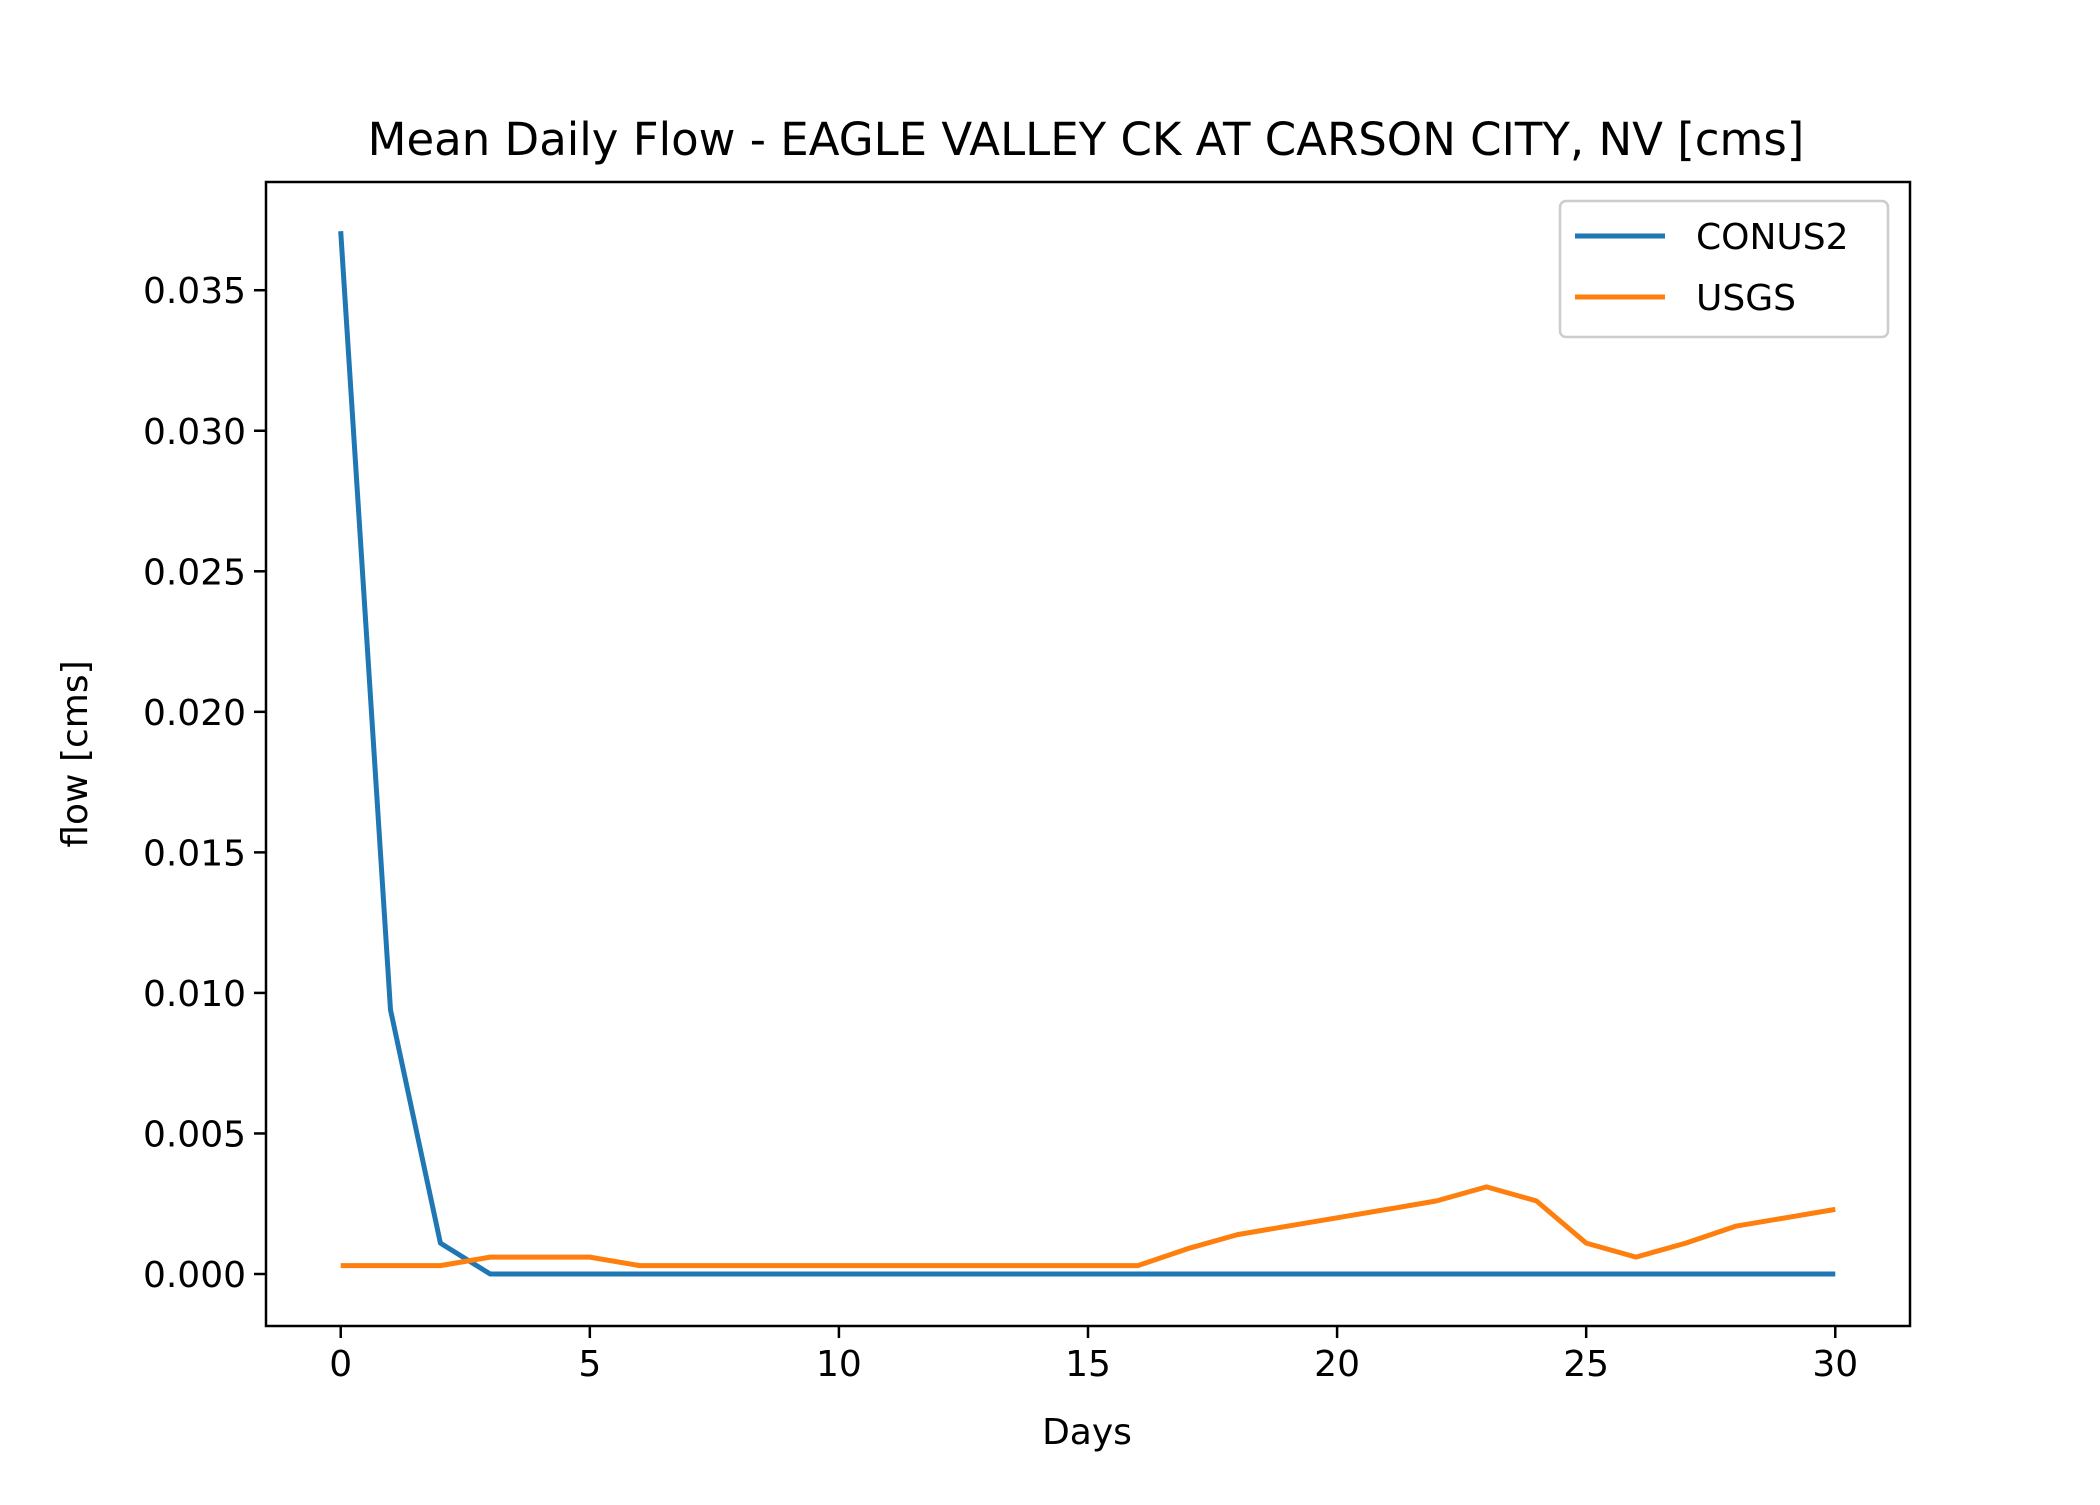  What do you see at coordinates (194, 853) in the screenshot?
I see `y-tick-label: 0.015` at bounding box center [194, 853].